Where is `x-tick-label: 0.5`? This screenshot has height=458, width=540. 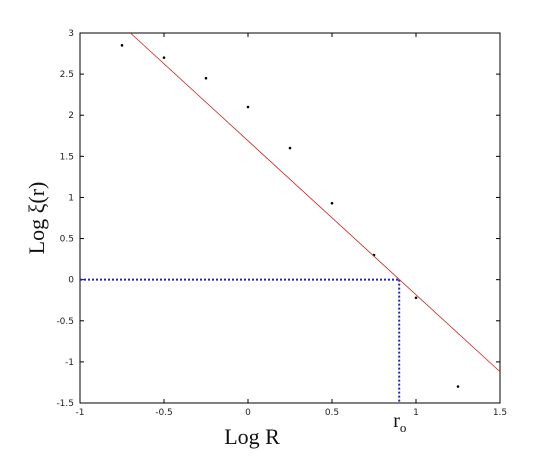 x-tick-label: 0.5 is located at coordinates (332, 413).